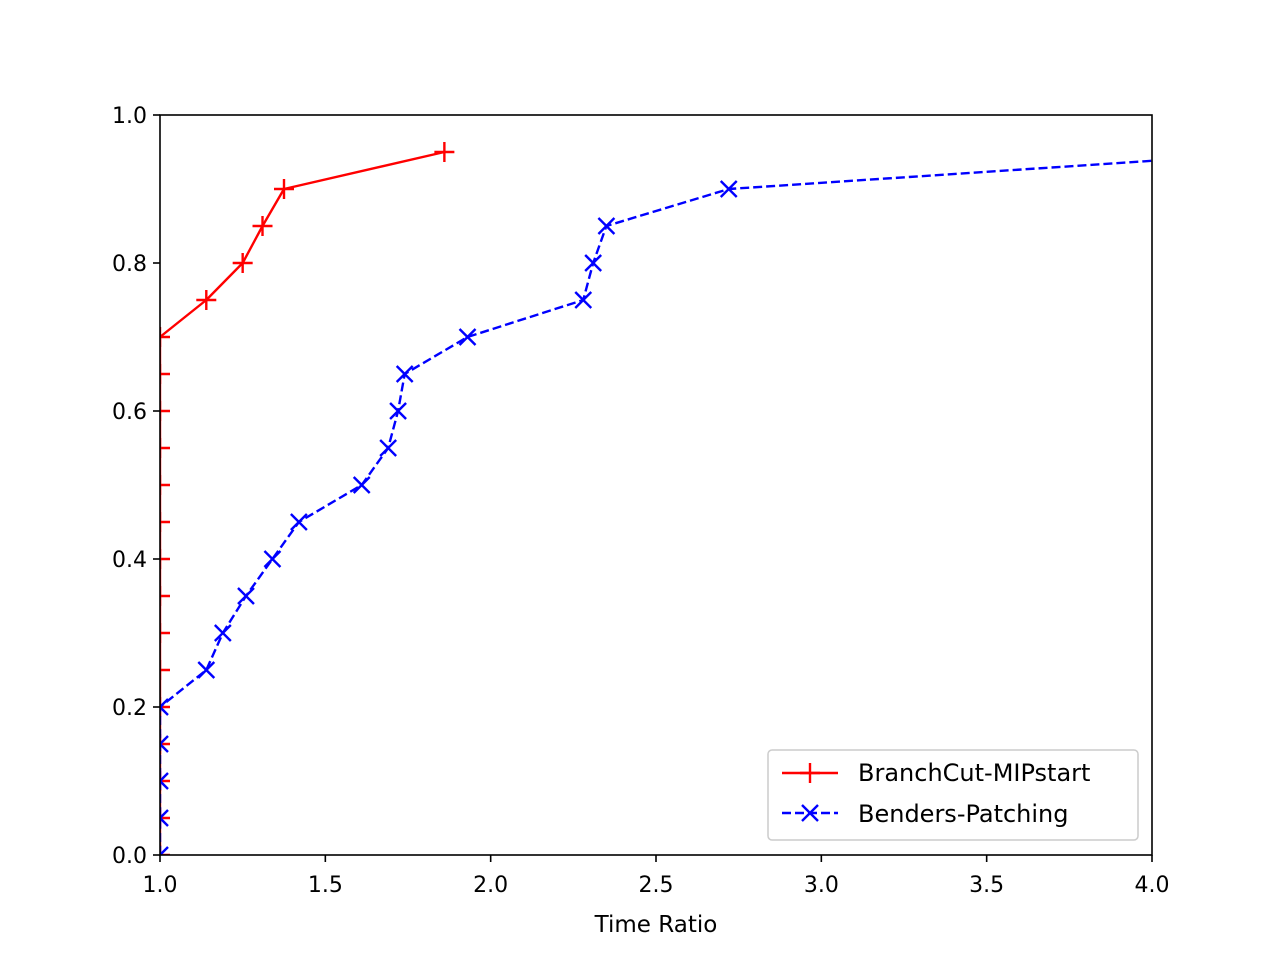 This screenshot has height=960, width=1280. I want to click on x-axis: 1.0 1.5 2.0 2.5 3.0 3.5 4.0, so click(656, 876).